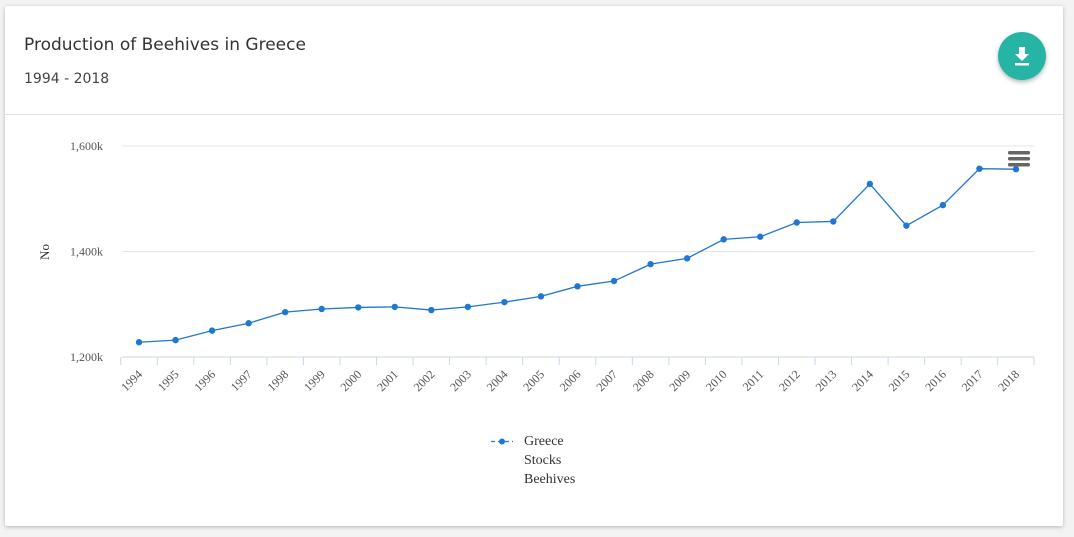 The height and width of the screenshot is (537, 1074). What do you see at coordinates (570, 380) in the screenshot?
I see `x-tick-label: 2006` at bounding box center [570, 380].